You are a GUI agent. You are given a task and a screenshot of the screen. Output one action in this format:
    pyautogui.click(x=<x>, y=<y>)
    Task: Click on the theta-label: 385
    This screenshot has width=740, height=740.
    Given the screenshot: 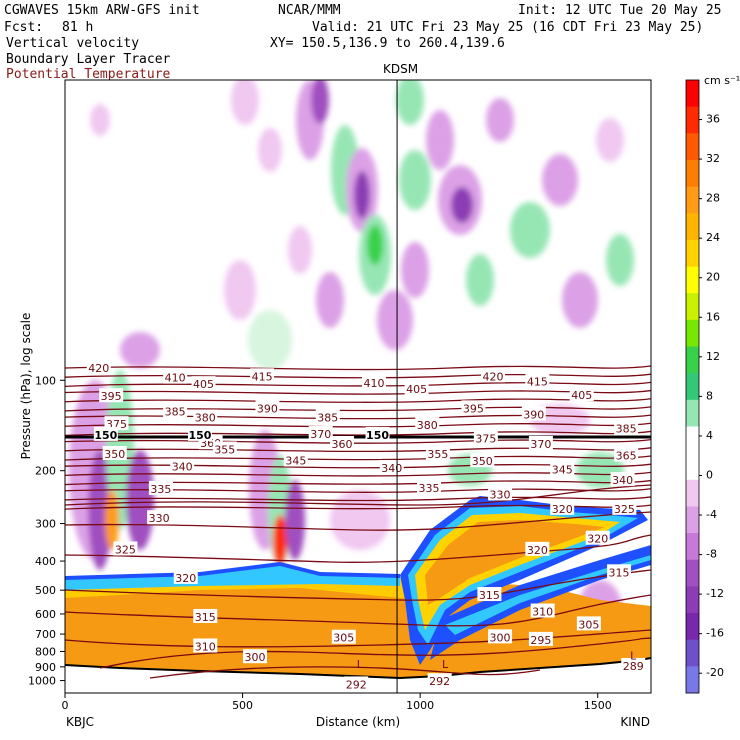 What is the action you would take?
    pyautogui.click(x=626, y=429)
    